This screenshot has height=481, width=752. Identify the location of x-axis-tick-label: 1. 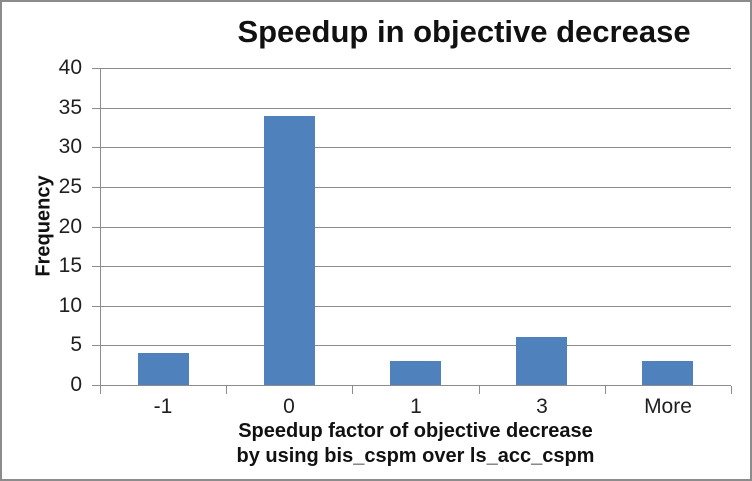
(416, 406).